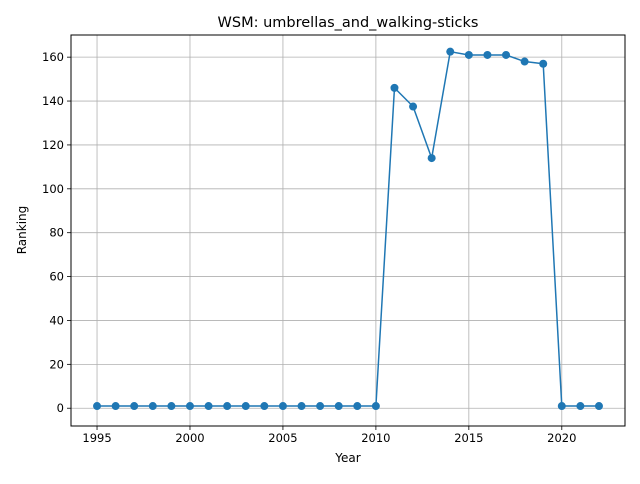 The width and height of the screenshot is (640, 484). What do you see at coordinates (53, 145) in the screenshot?
I see `y-tick-label: 120` at bounding box center [53, 145].